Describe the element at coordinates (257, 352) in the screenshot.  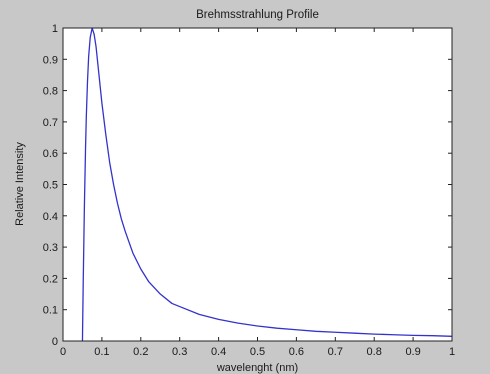
I see `x-tick-label: 0.5` at that location.